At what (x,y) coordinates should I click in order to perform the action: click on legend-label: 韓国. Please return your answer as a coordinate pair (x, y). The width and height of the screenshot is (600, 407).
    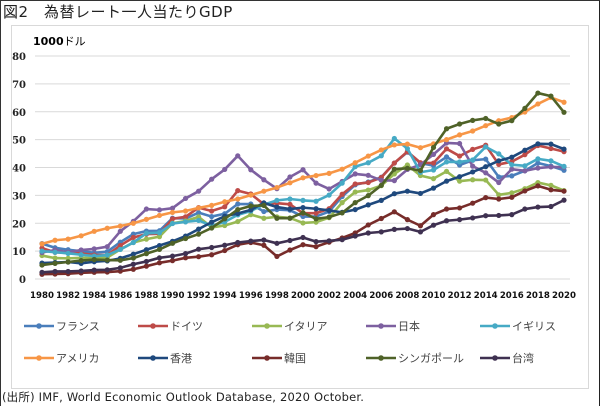
    Looking at the image, I should click on (295, 358).